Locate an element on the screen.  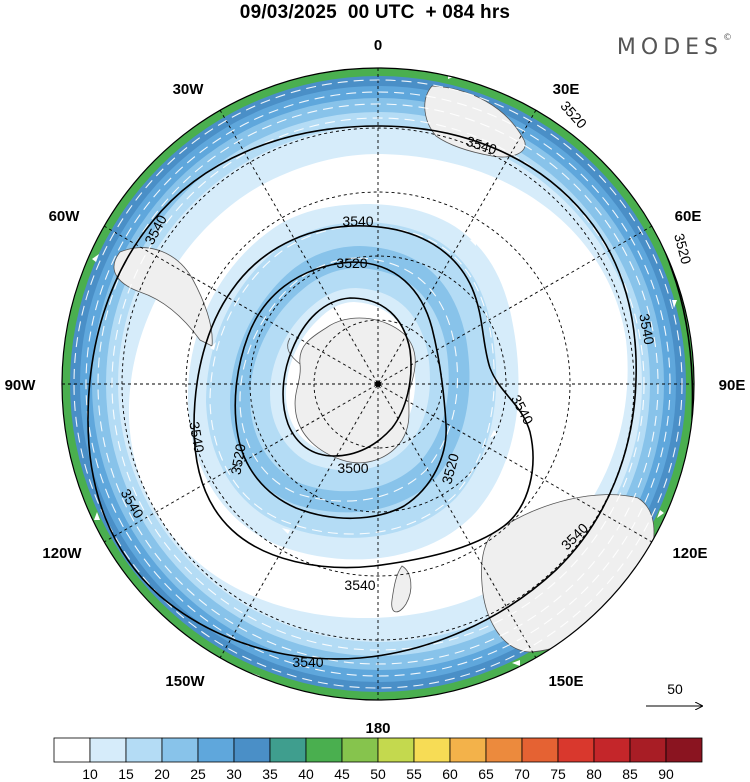
colorbar-tick-label: 80 is located at coordinates (594, 774).